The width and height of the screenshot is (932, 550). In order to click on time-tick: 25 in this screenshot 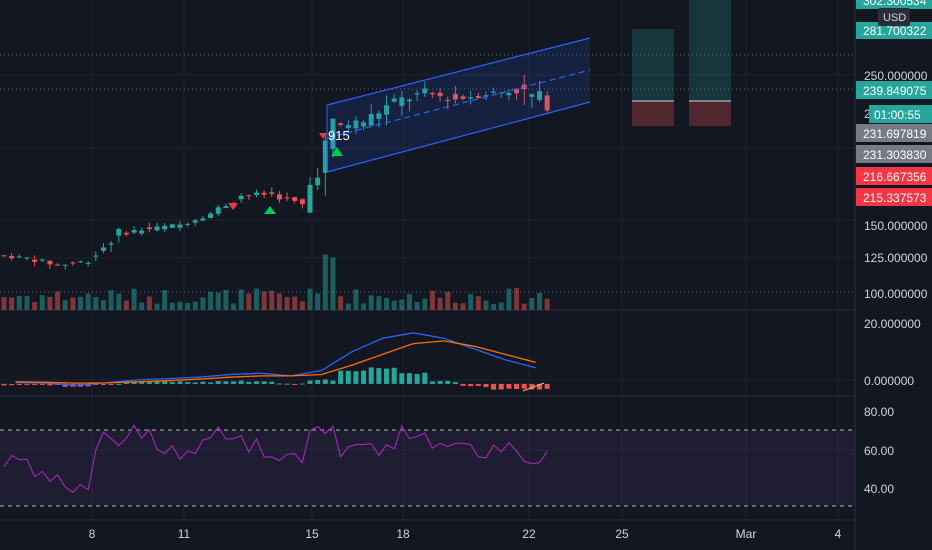, I will do `click(622, 534)`.